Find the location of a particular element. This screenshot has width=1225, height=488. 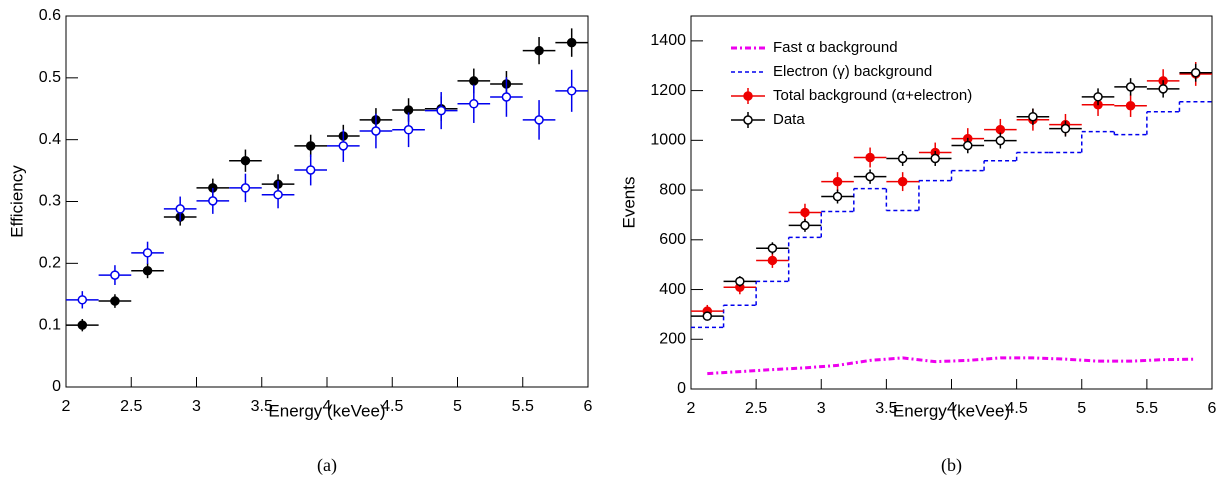

legend-label: Electron (γ) background is located at coordinates (852, 71).